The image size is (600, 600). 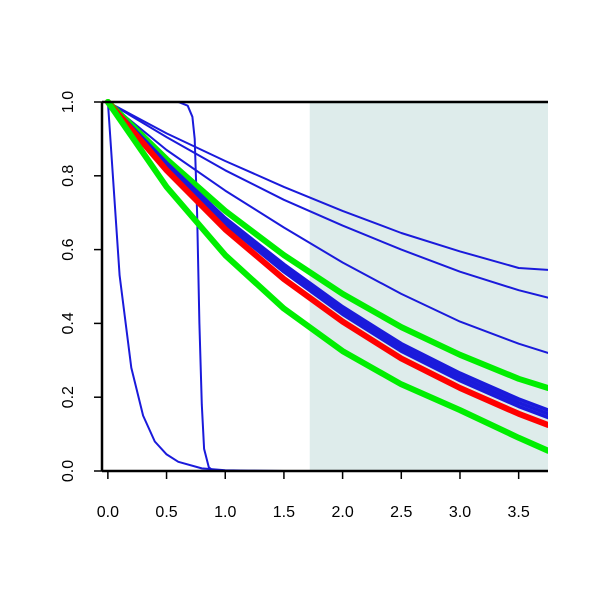 What do you see at coordinates (519, 512) in the screenshot?
I see `x-tick-label: 3.5` at bounding box center [519, 512].